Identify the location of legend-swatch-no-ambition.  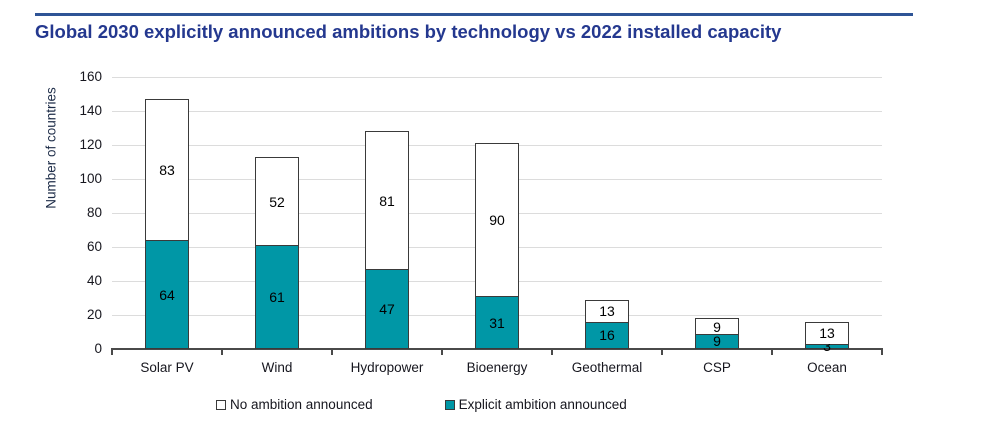
(221, 404).